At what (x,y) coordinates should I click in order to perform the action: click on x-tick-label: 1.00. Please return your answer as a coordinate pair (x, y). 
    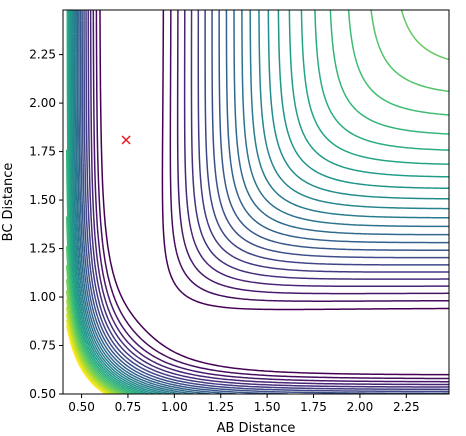
    Looking at the image, I should click on (174, 407).